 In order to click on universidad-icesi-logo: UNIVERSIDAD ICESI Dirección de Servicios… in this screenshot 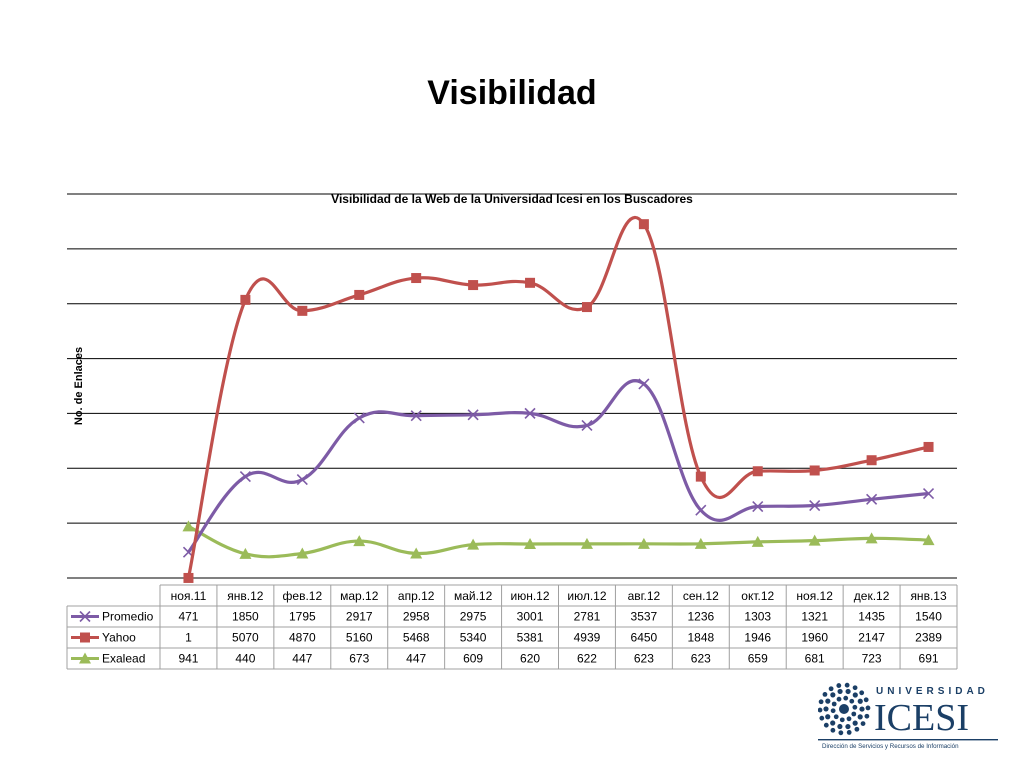, I will do `click(909, 717)`.